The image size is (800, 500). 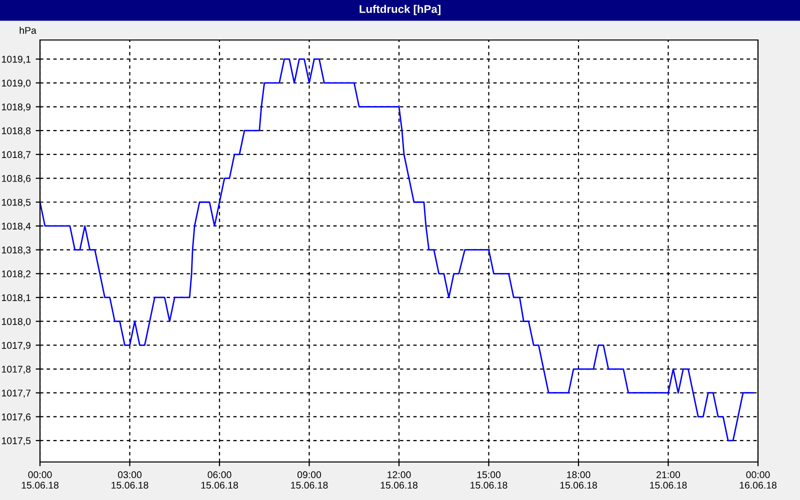 What do you see at coordinates (489, 480) in the screenshot?
I see `x-tick-label: 15:00 15.06.18` at bounding box center [489, 480].